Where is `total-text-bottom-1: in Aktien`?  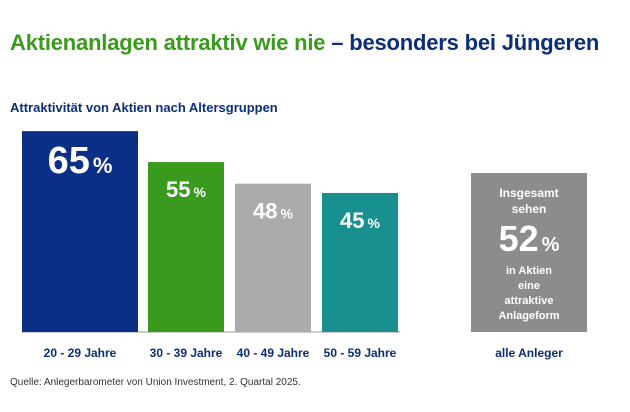
total-text-bottom-1: in Aktien is located at coordinates (529, 271).